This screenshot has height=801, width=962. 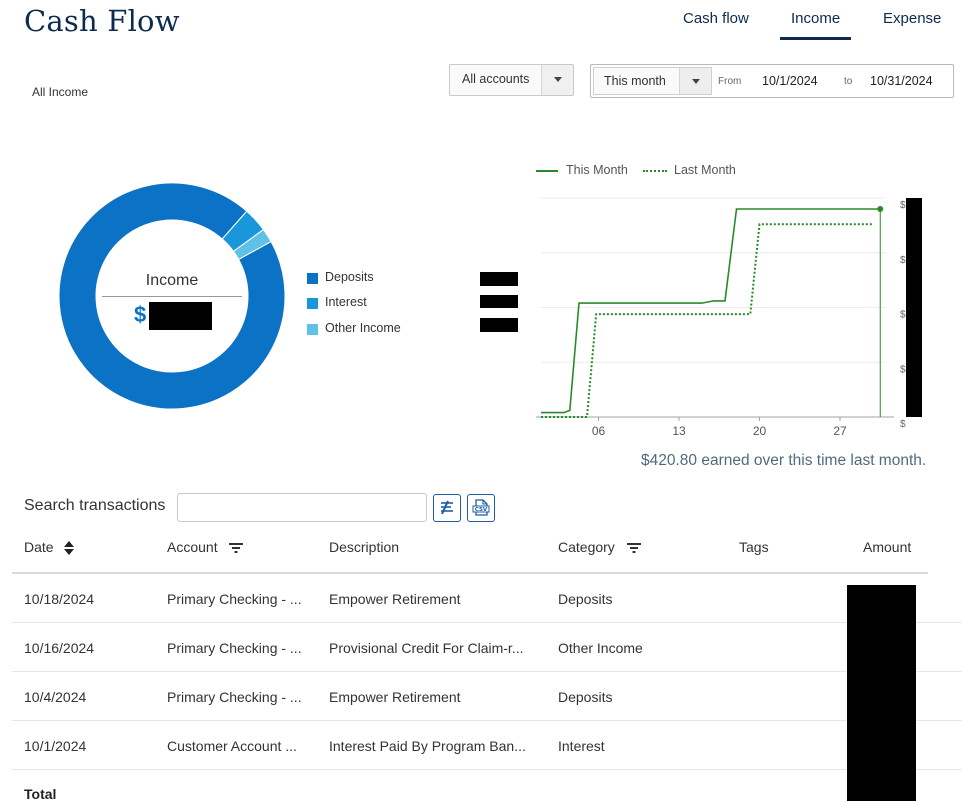 I want to click on x-tick-label: 13, so click(x=679, y=431).